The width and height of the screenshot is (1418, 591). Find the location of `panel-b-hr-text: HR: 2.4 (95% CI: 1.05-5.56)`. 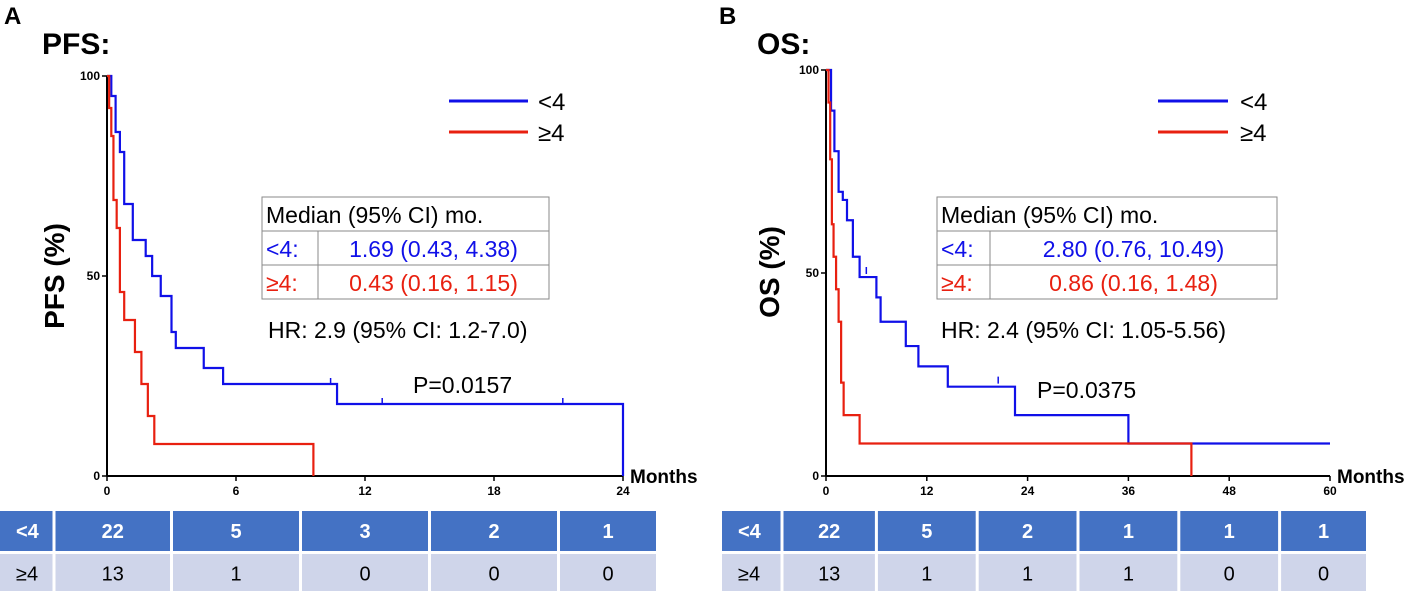

panel-b-hr-text: HR: 2.4 (95% CI: 1.05-5.56) is located at coordinates (1083, 330).